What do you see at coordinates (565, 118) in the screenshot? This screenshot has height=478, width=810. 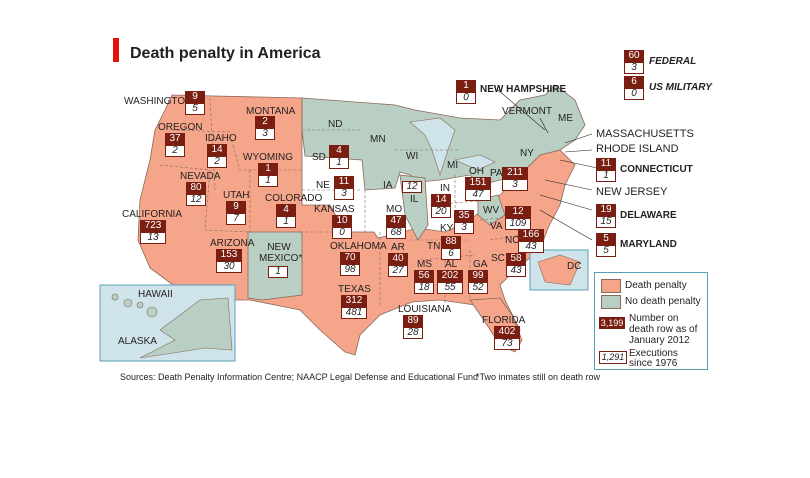 I see `state-me: ME` at bounding box center [565, 118].